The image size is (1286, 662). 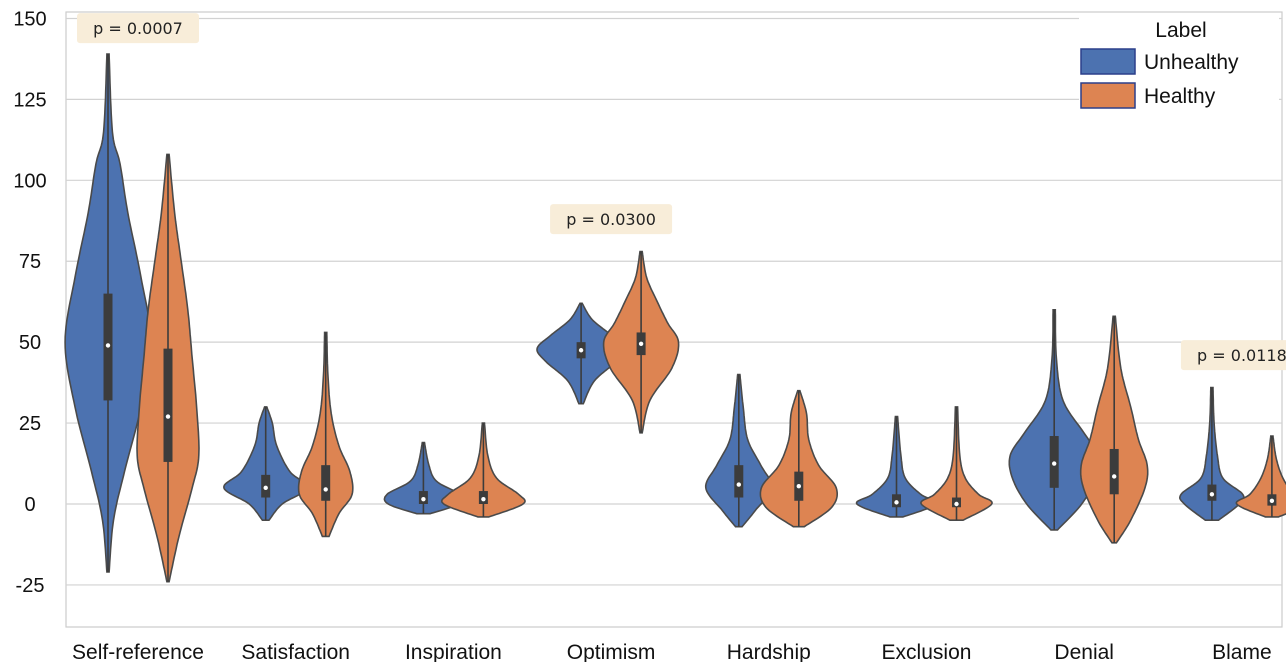 I want to click on y-tick-label: 50, so click(x=30, y=343).